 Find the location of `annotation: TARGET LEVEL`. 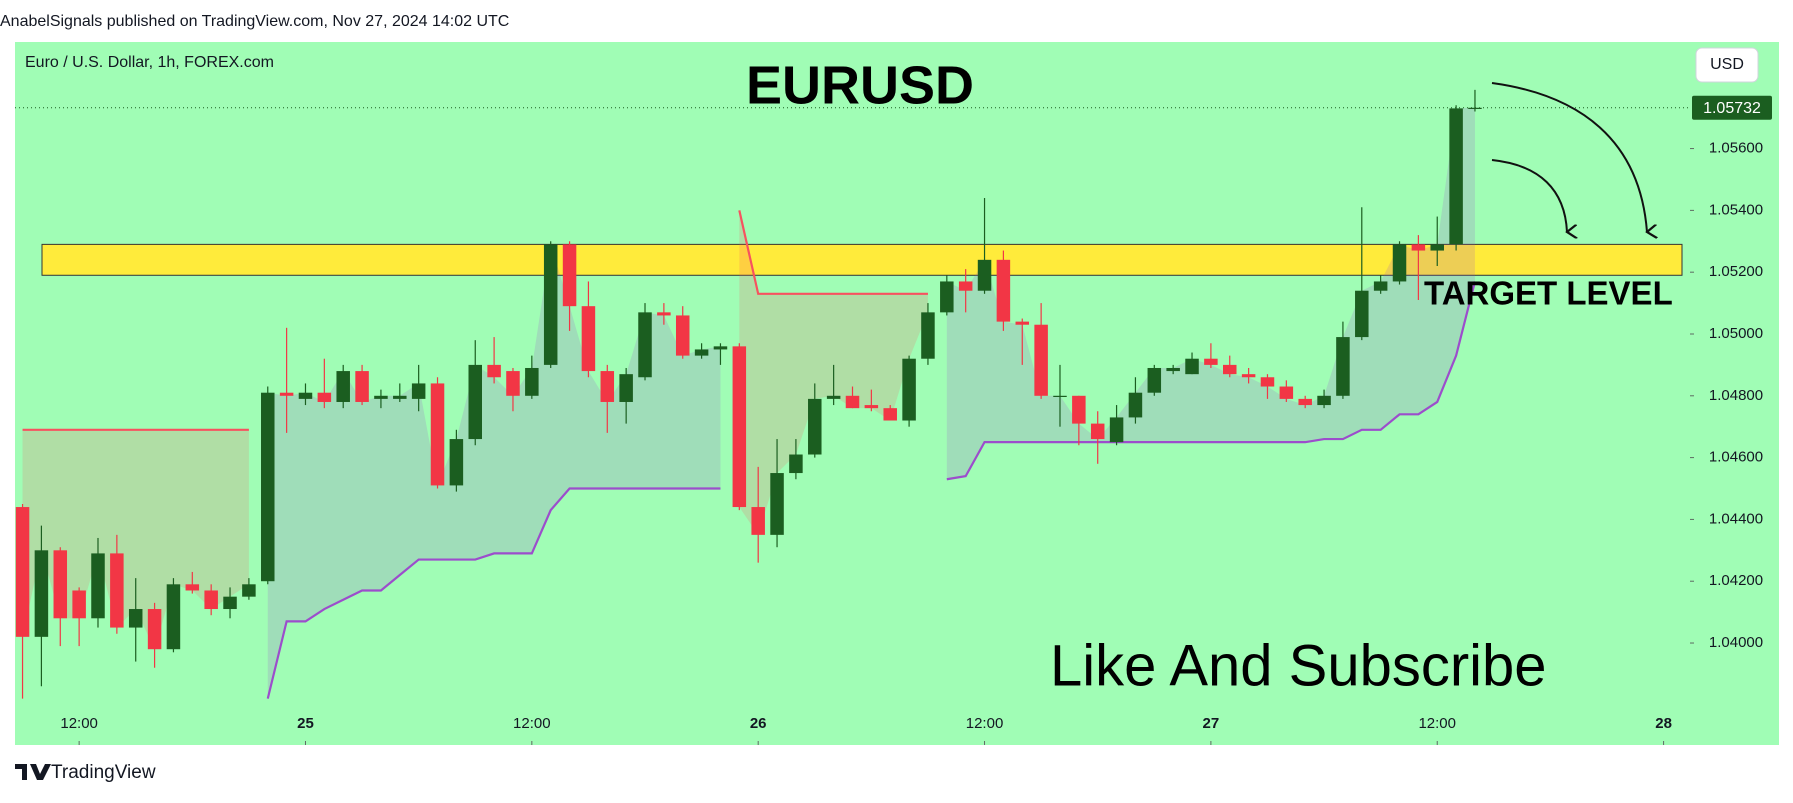

annotation: TARGET LEVEL is located at coordinates (1548, 293).